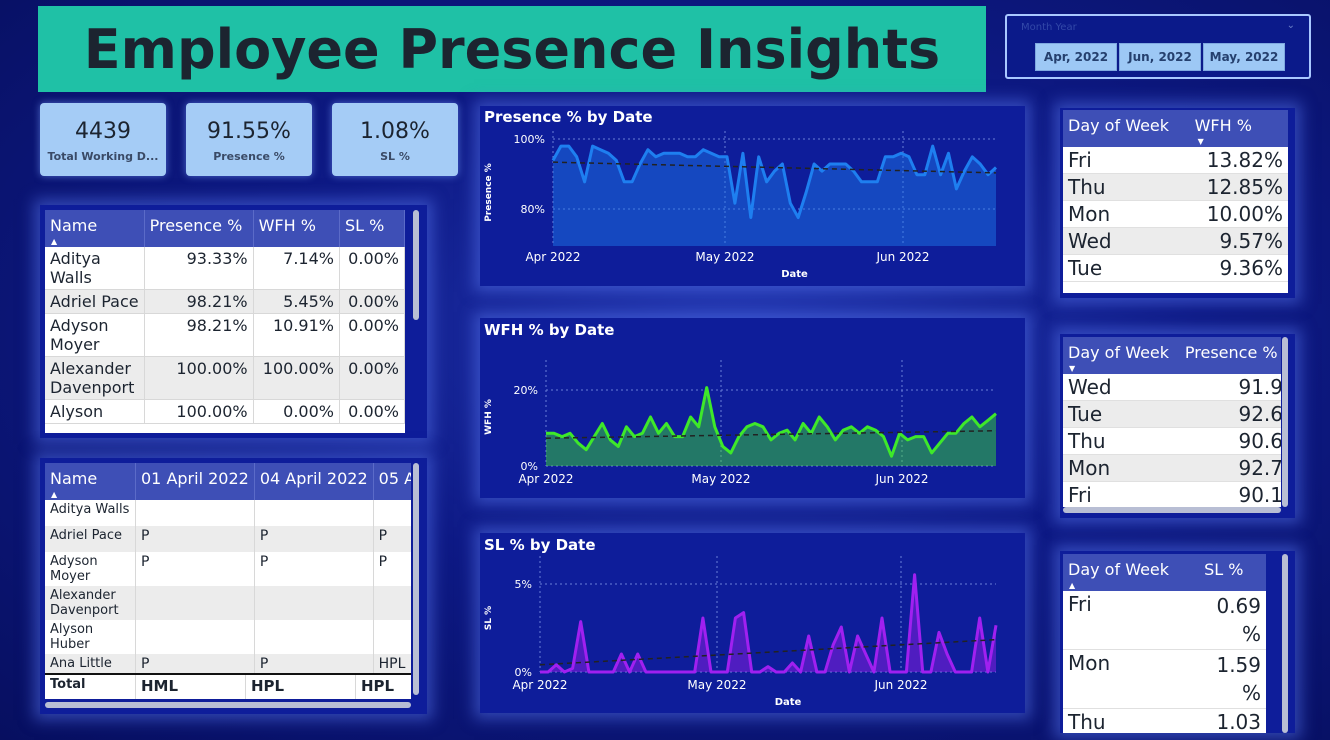  I want to click on total-cell: HML, so click(190, 686).